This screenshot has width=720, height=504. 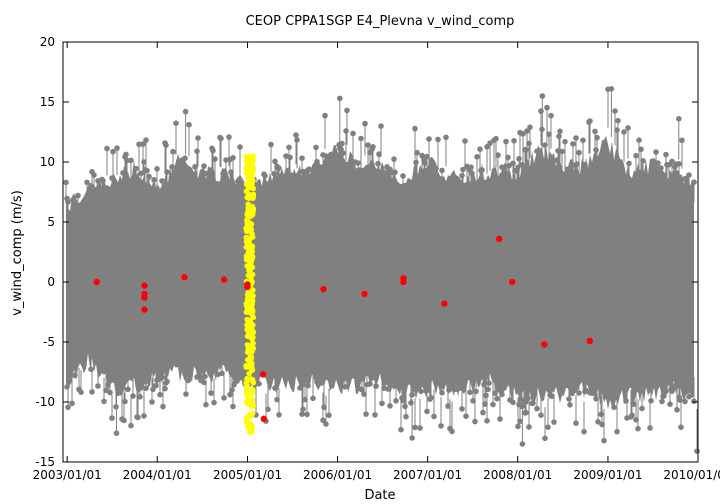 What do you see at coordinates (247, 475) in the screenshot?
I see `x-tick-label: 2005/01/01` at bounding box center [247, 475].